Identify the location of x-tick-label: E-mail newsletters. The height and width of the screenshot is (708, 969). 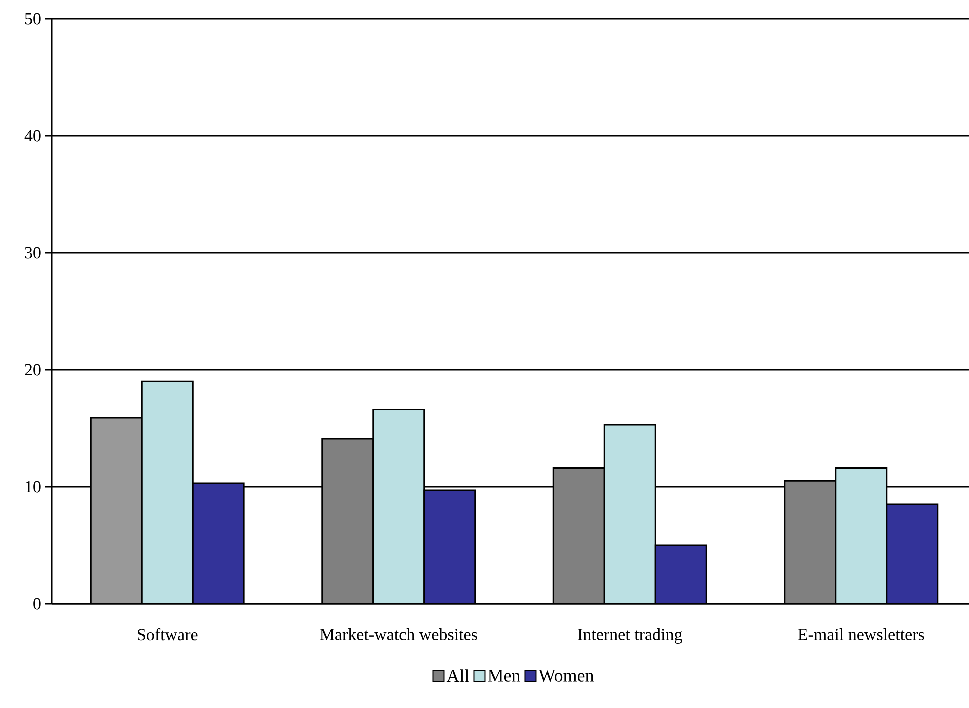
(861, 634).